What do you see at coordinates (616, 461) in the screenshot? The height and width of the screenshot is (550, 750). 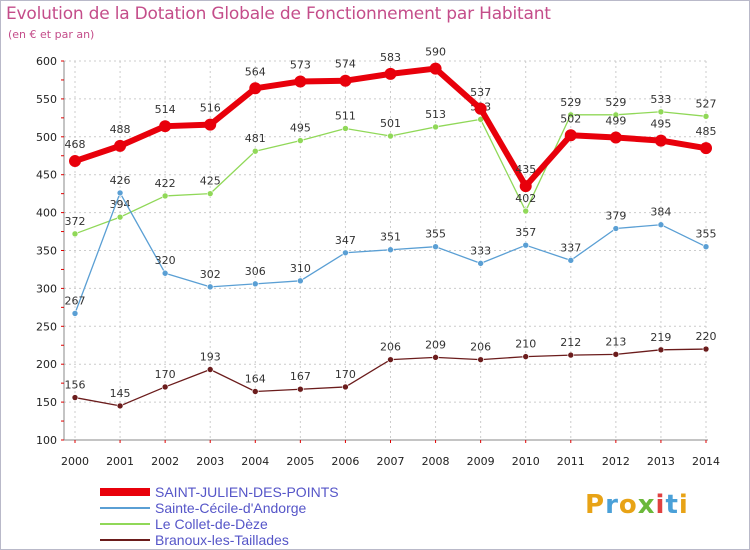 I see `x-tick-label: 2012` at bounding box center [616, 461].